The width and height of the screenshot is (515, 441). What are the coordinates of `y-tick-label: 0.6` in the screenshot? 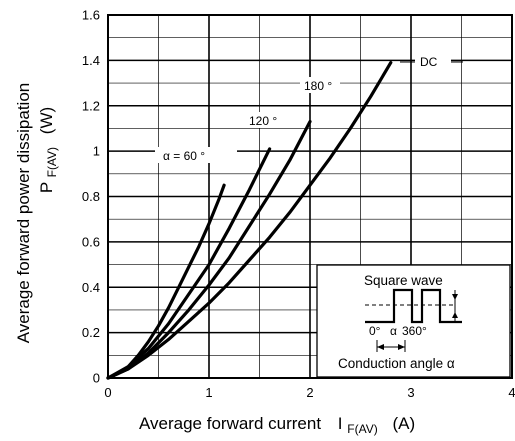 It's located at (91, 241).